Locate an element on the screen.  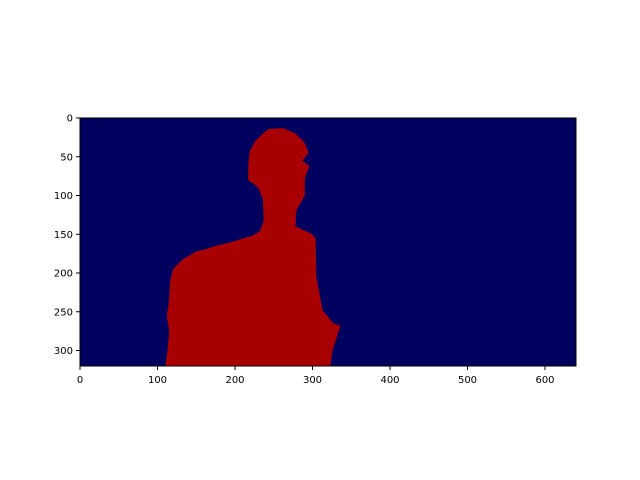
x-tick-label: 200 is located at coordinates (234, 380).